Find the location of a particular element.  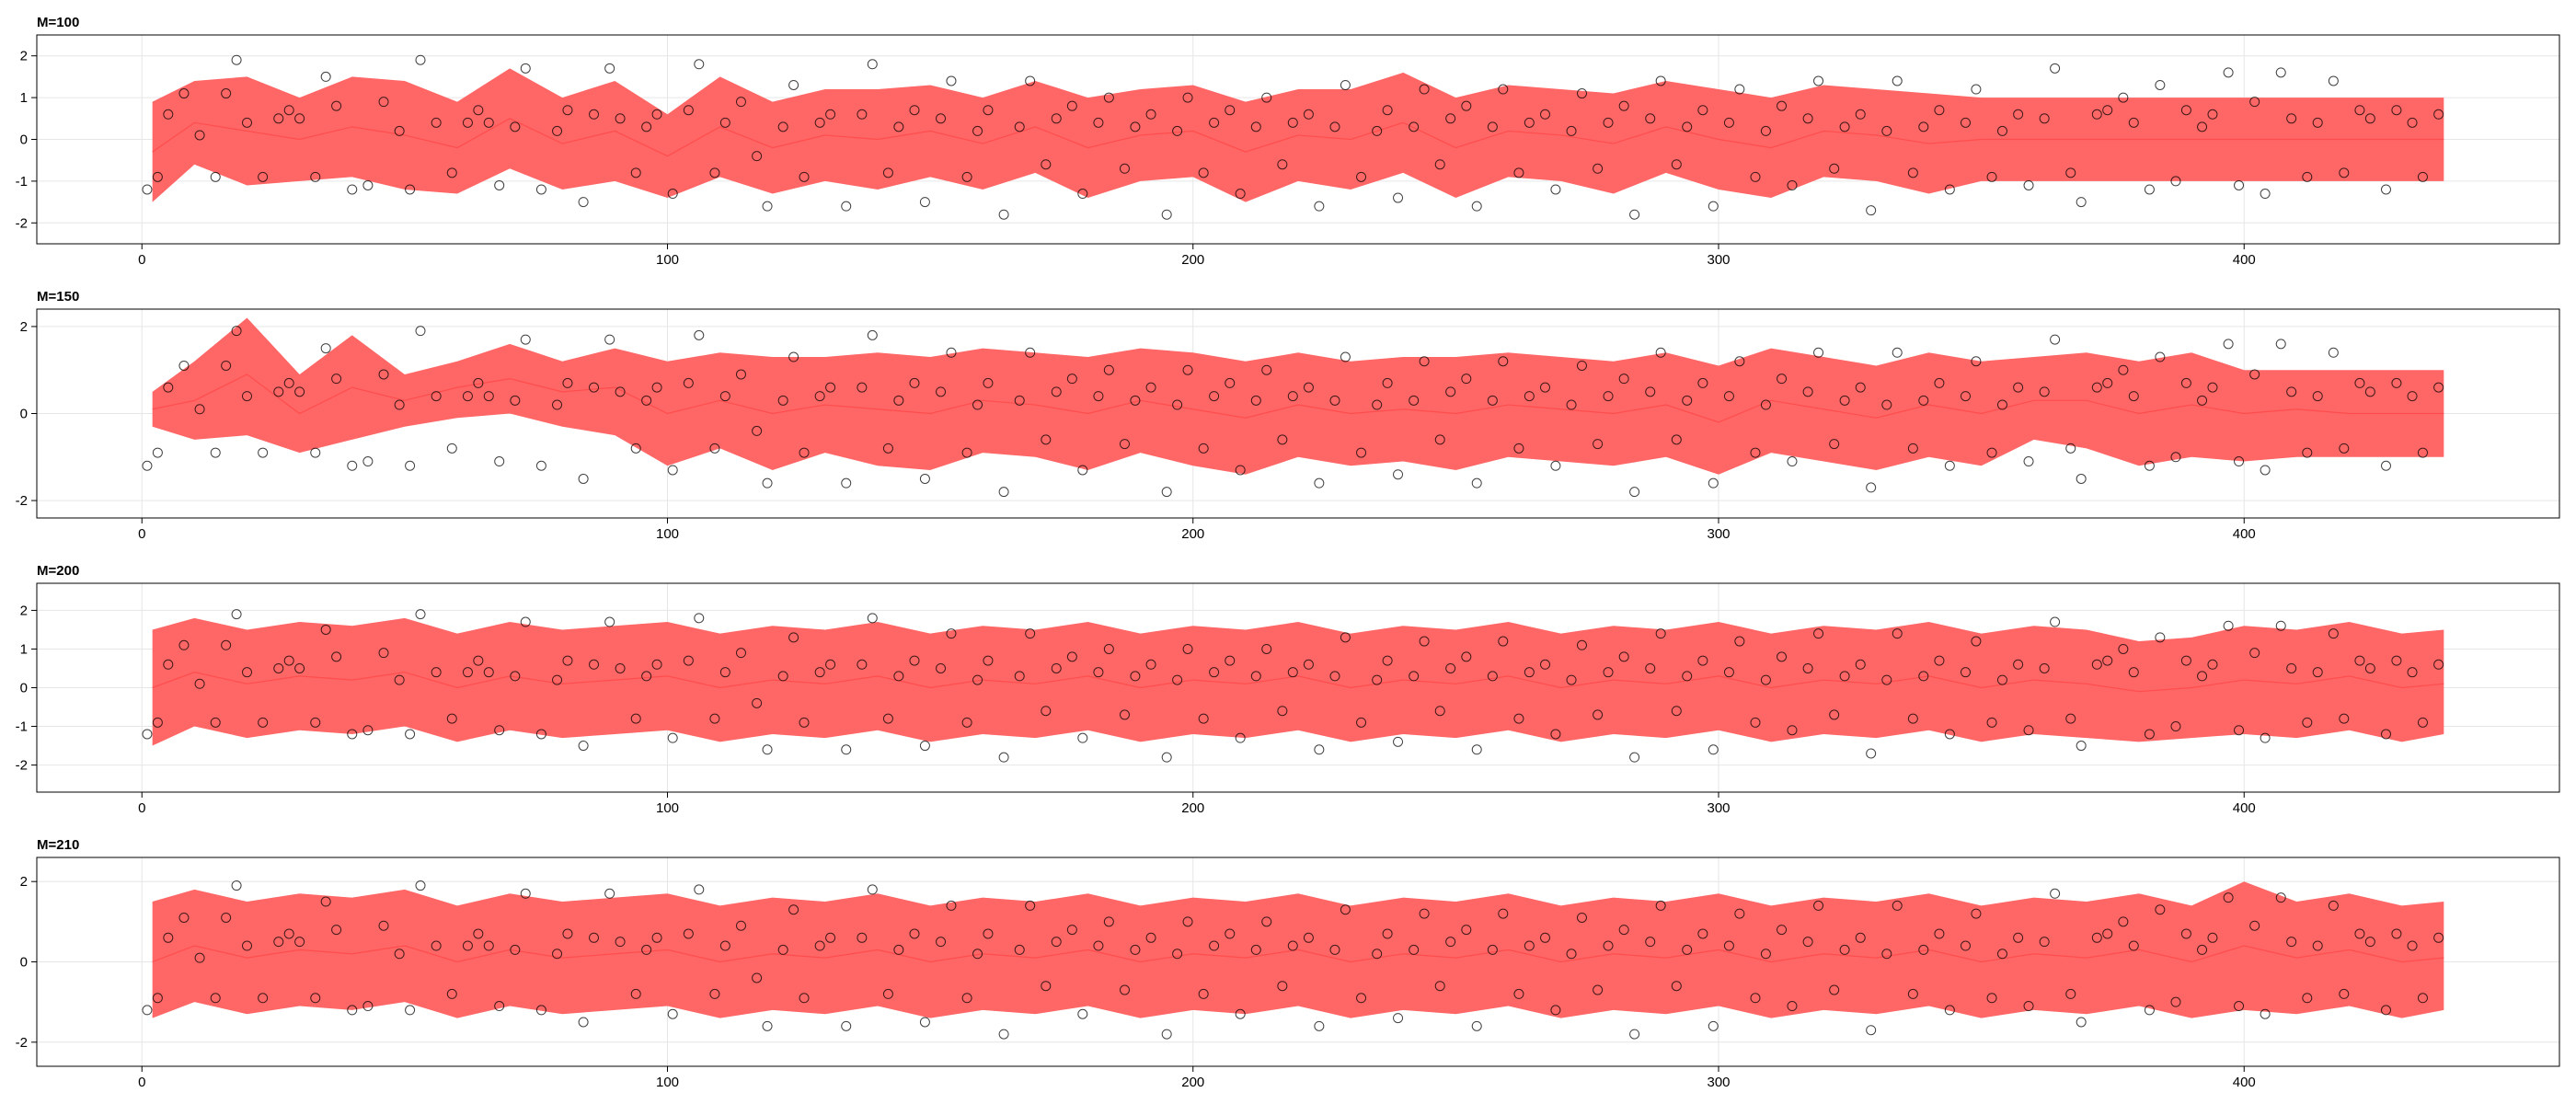

mean-line is located at coordinates (1298, 682).